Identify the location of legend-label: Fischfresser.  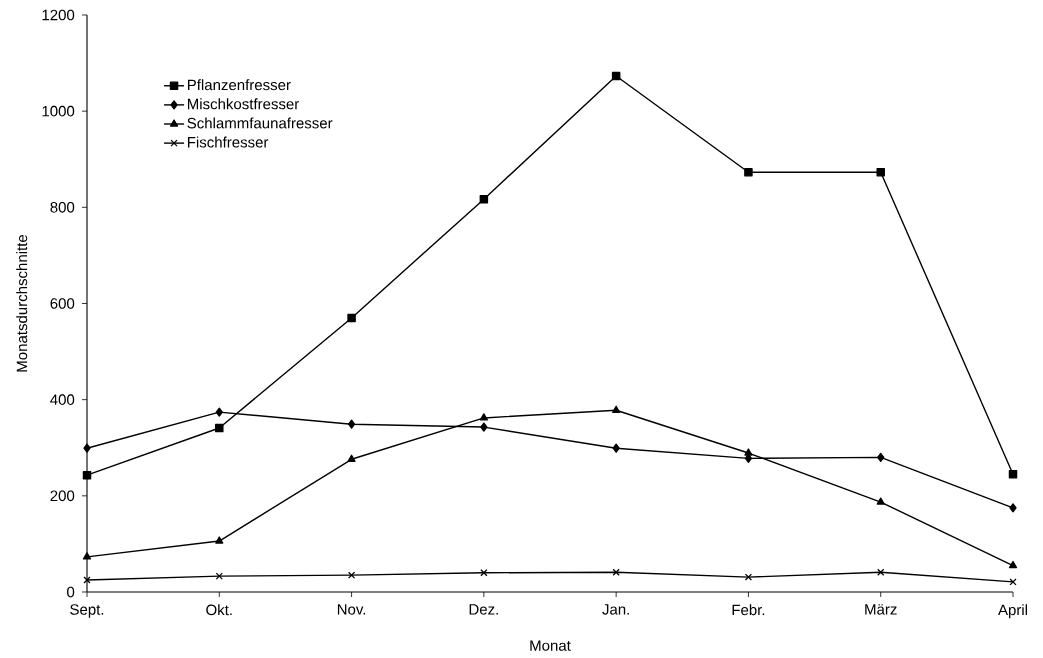
(228, 142).